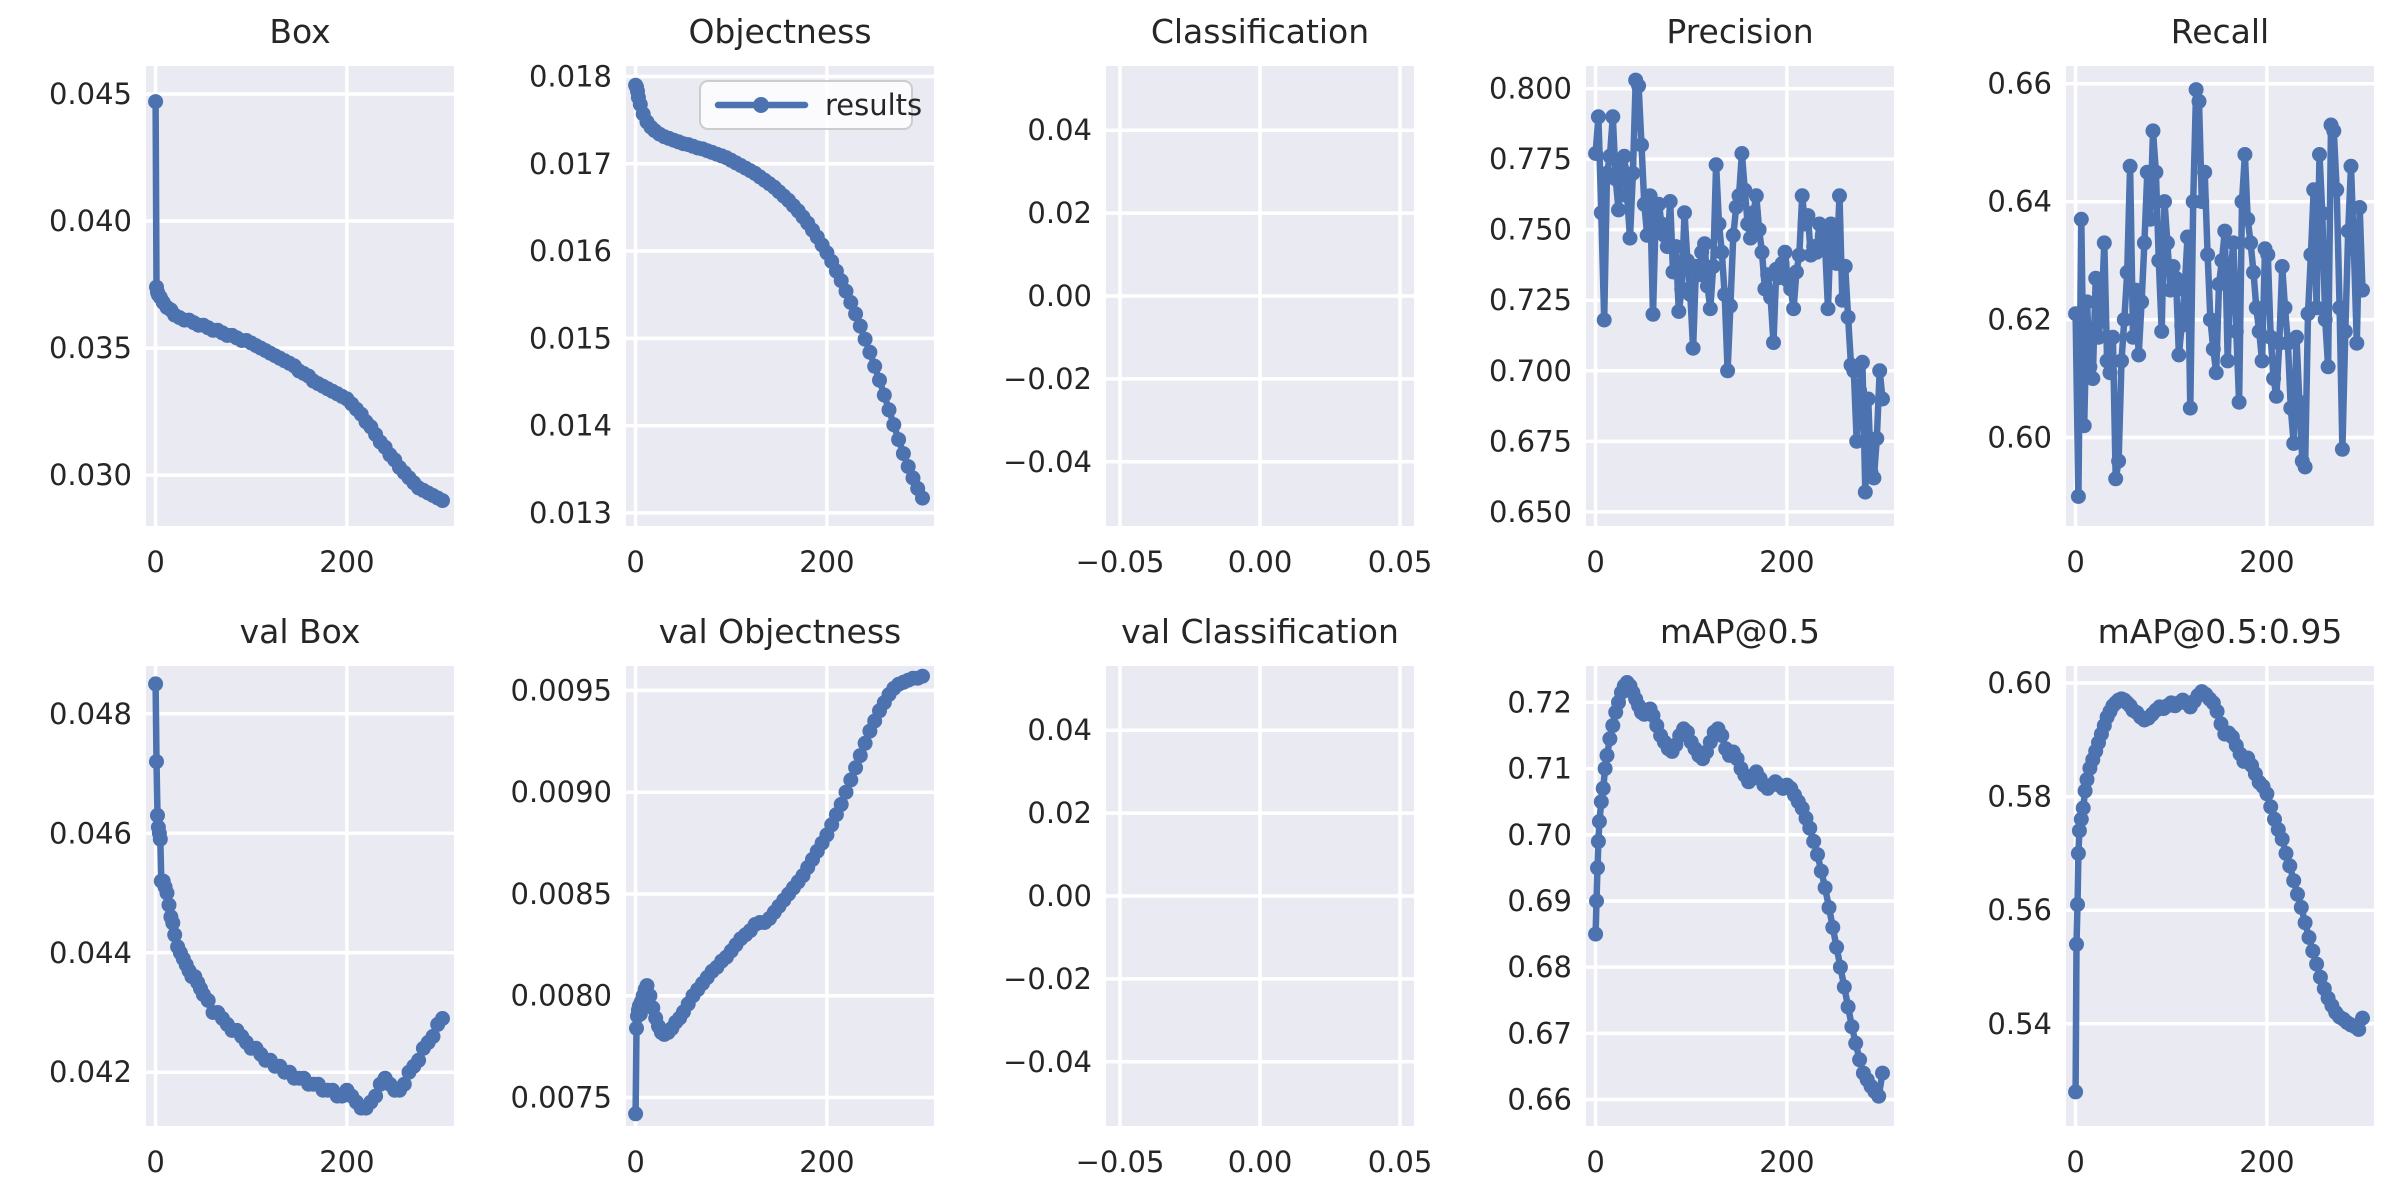 The height and width of the screenshot is (1200, 2400). What do you see at coordinates (561, 1098) in the screenshot?
I see `svg-text: 0.0075` at bounding box center [561, 1098].